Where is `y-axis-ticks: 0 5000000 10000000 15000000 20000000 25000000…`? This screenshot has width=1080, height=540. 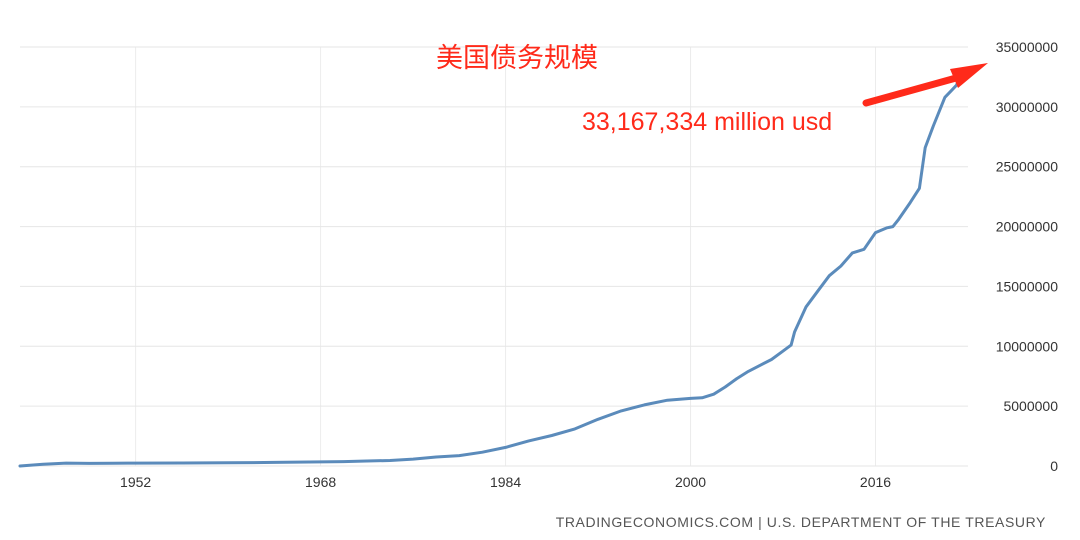
y-axis-ticks: 0 5000000 10000000 15000000 20000000 25000000… is located at coordinates (1027, 256).